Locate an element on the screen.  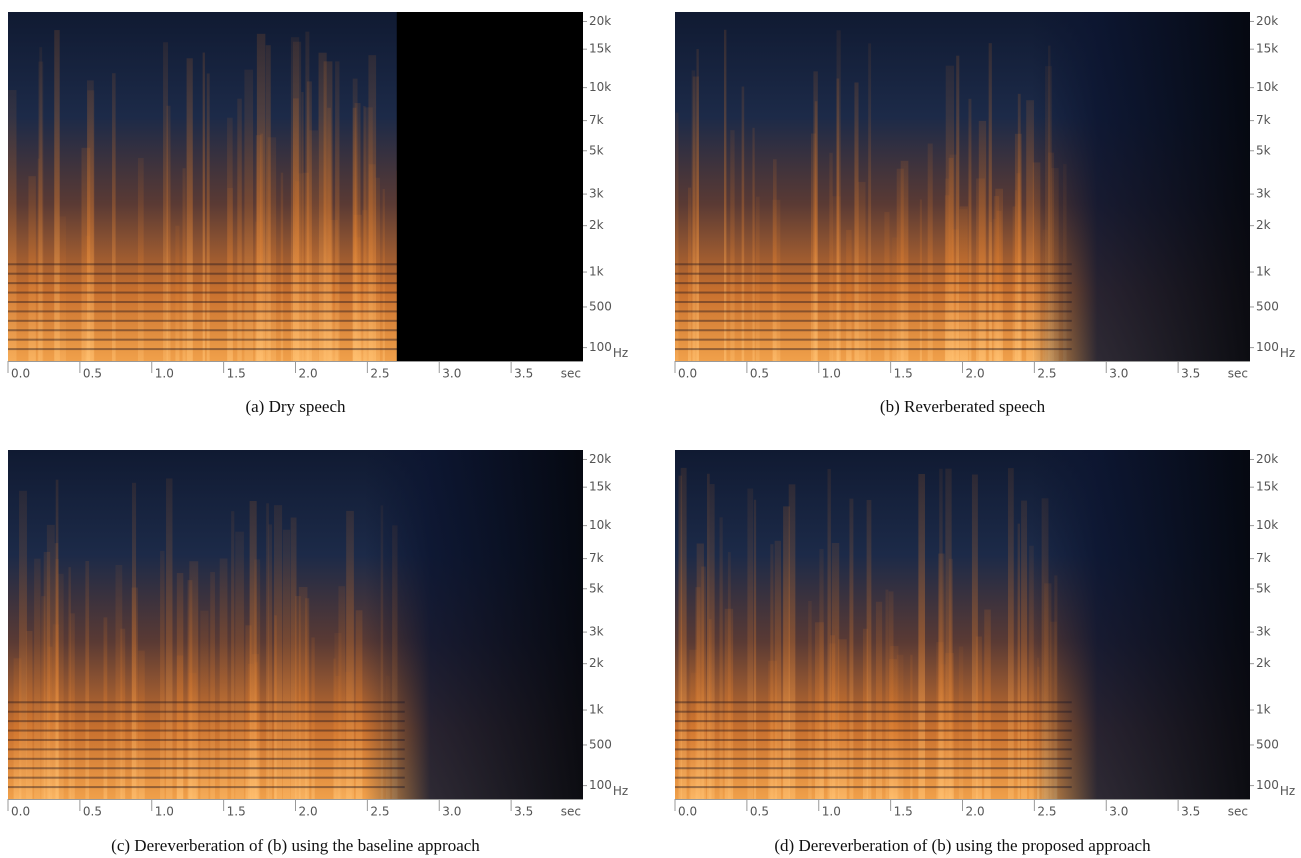
y-tick-label: 1k is located at coordinates (596, 272).